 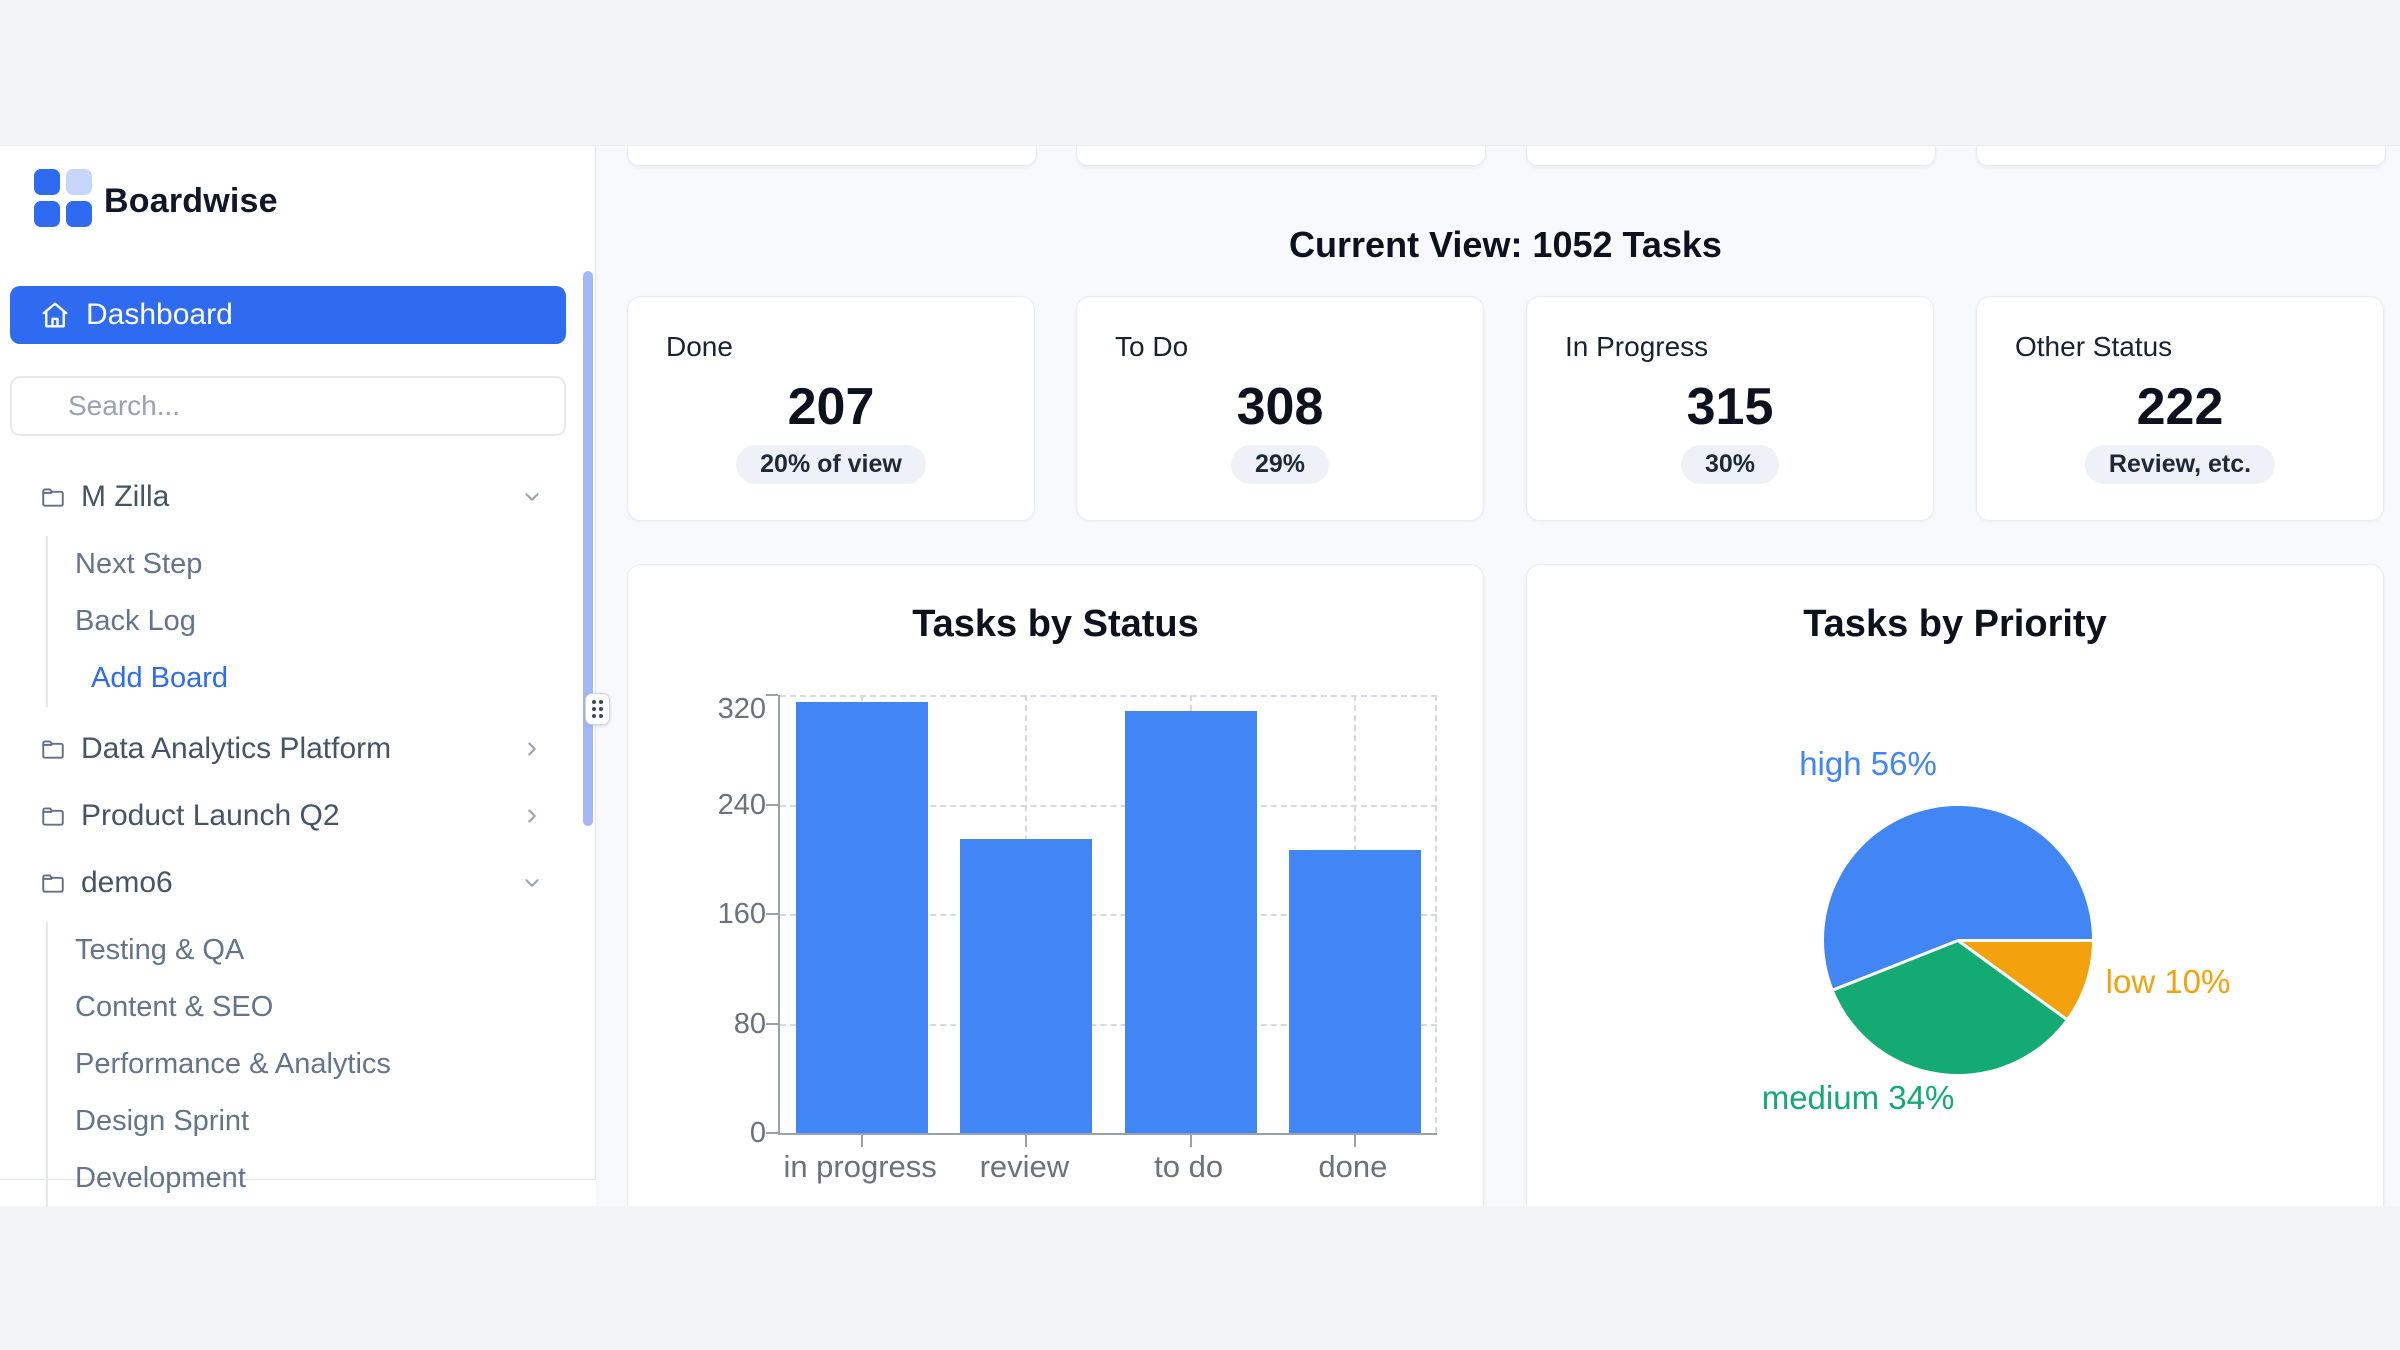 I want to click on bar-done, so click(x=1354, y=991).